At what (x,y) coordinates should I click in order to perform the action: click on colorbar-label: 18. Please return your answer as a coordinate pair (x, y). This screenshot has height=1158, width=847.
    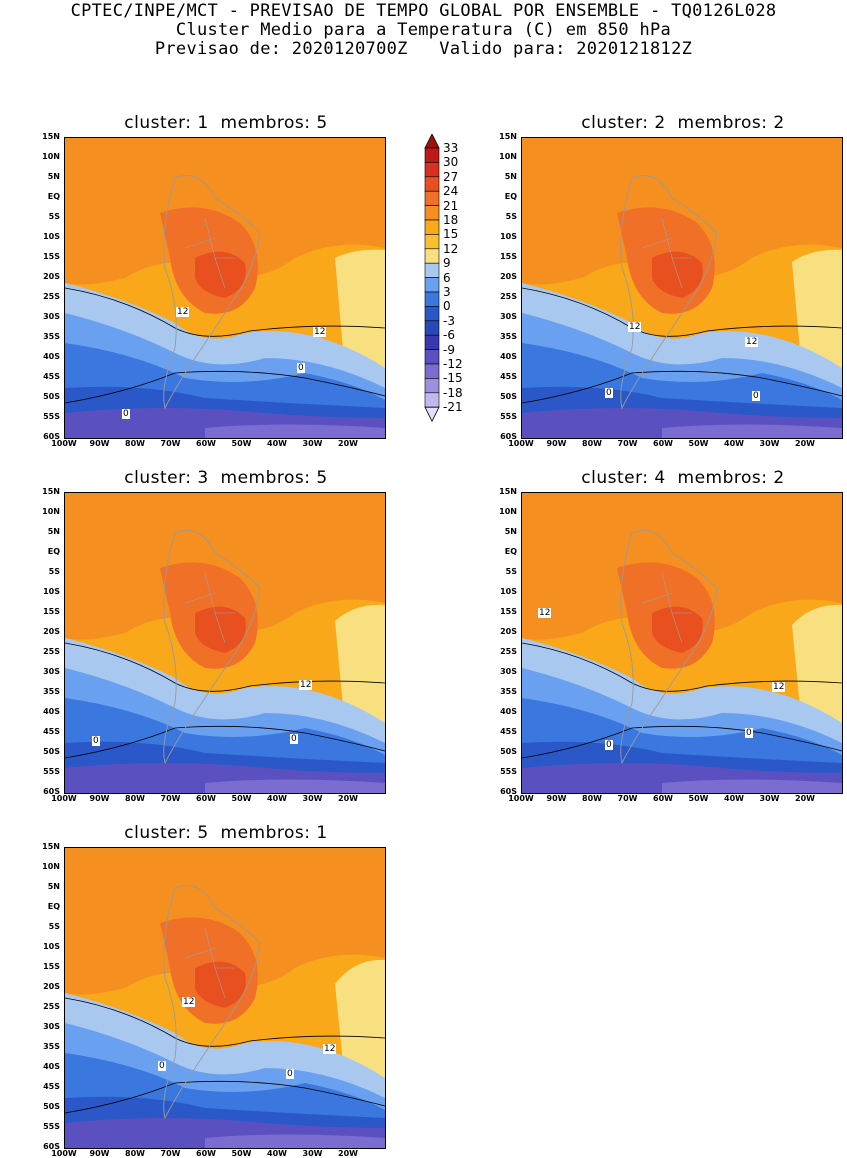
    Looking at the image, I should click on (451, 220).